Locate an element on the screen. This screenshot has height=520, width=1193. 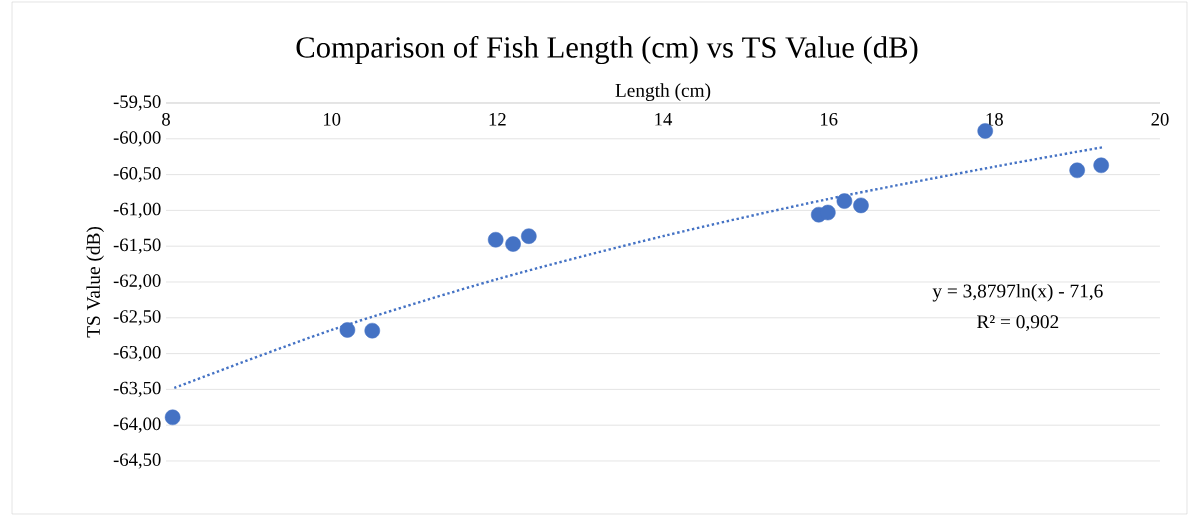
y-axis-title: TS Value (dB) is located at coordinates (95, 282).